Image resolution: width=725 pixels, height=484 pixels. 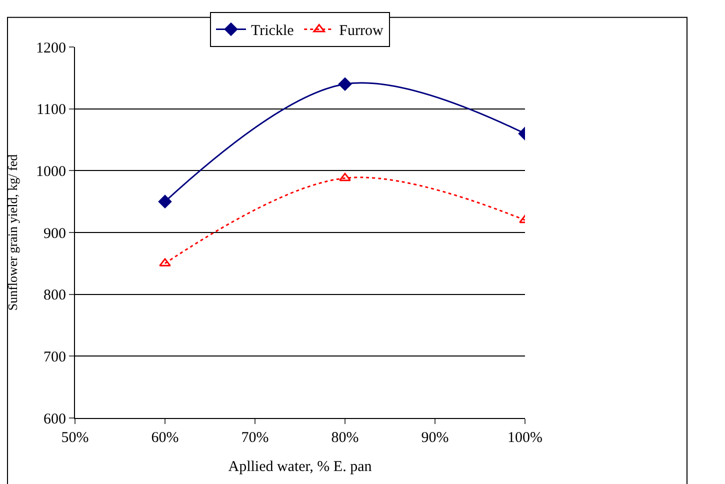 I want to click on legend-label: Furrow, so click(x=361, y=31).